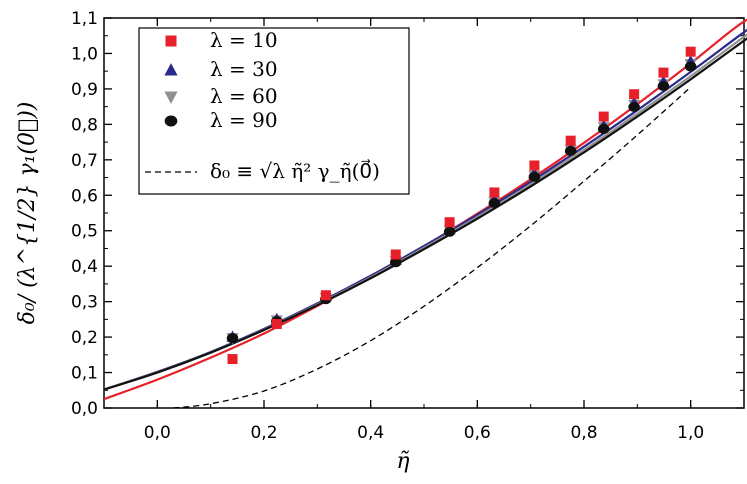 The image size is (747, 484). Describe the element at coordinates (84, 90) in the screenshot. I see `y-tick-label: 0,9` at that location.